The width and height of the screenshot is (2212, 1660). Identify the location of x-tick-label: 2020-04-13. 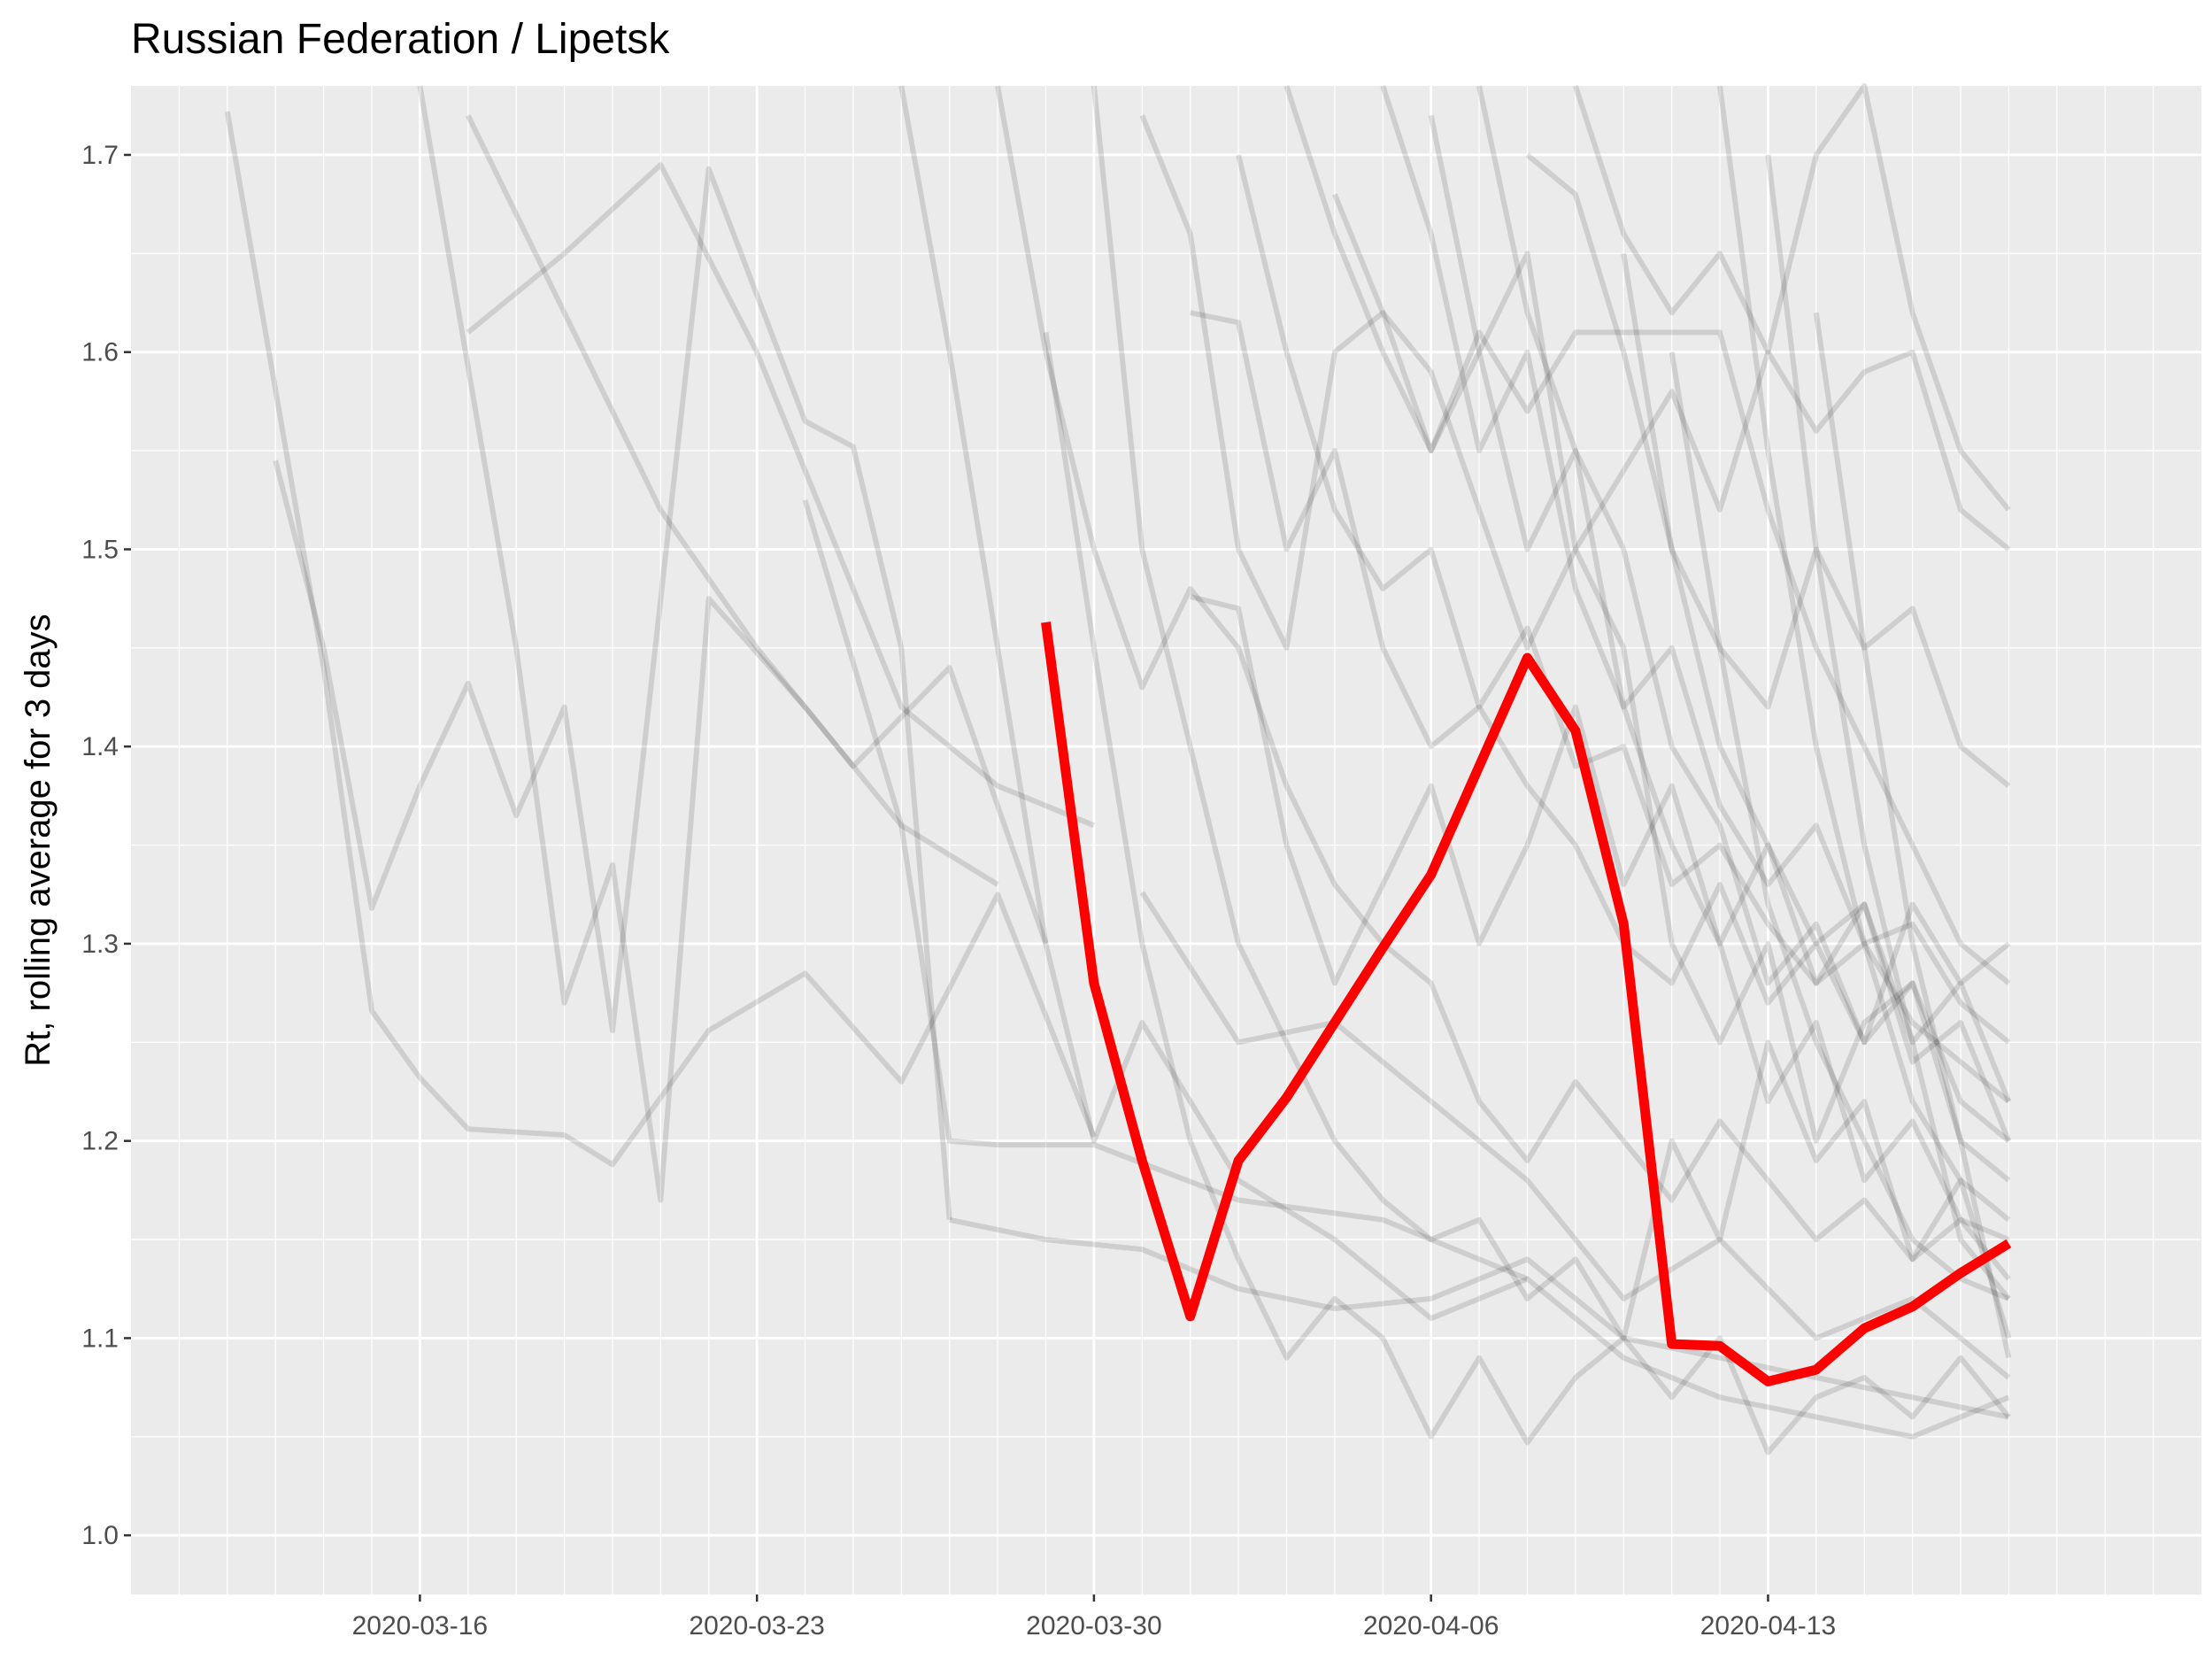
(1768, 1626).